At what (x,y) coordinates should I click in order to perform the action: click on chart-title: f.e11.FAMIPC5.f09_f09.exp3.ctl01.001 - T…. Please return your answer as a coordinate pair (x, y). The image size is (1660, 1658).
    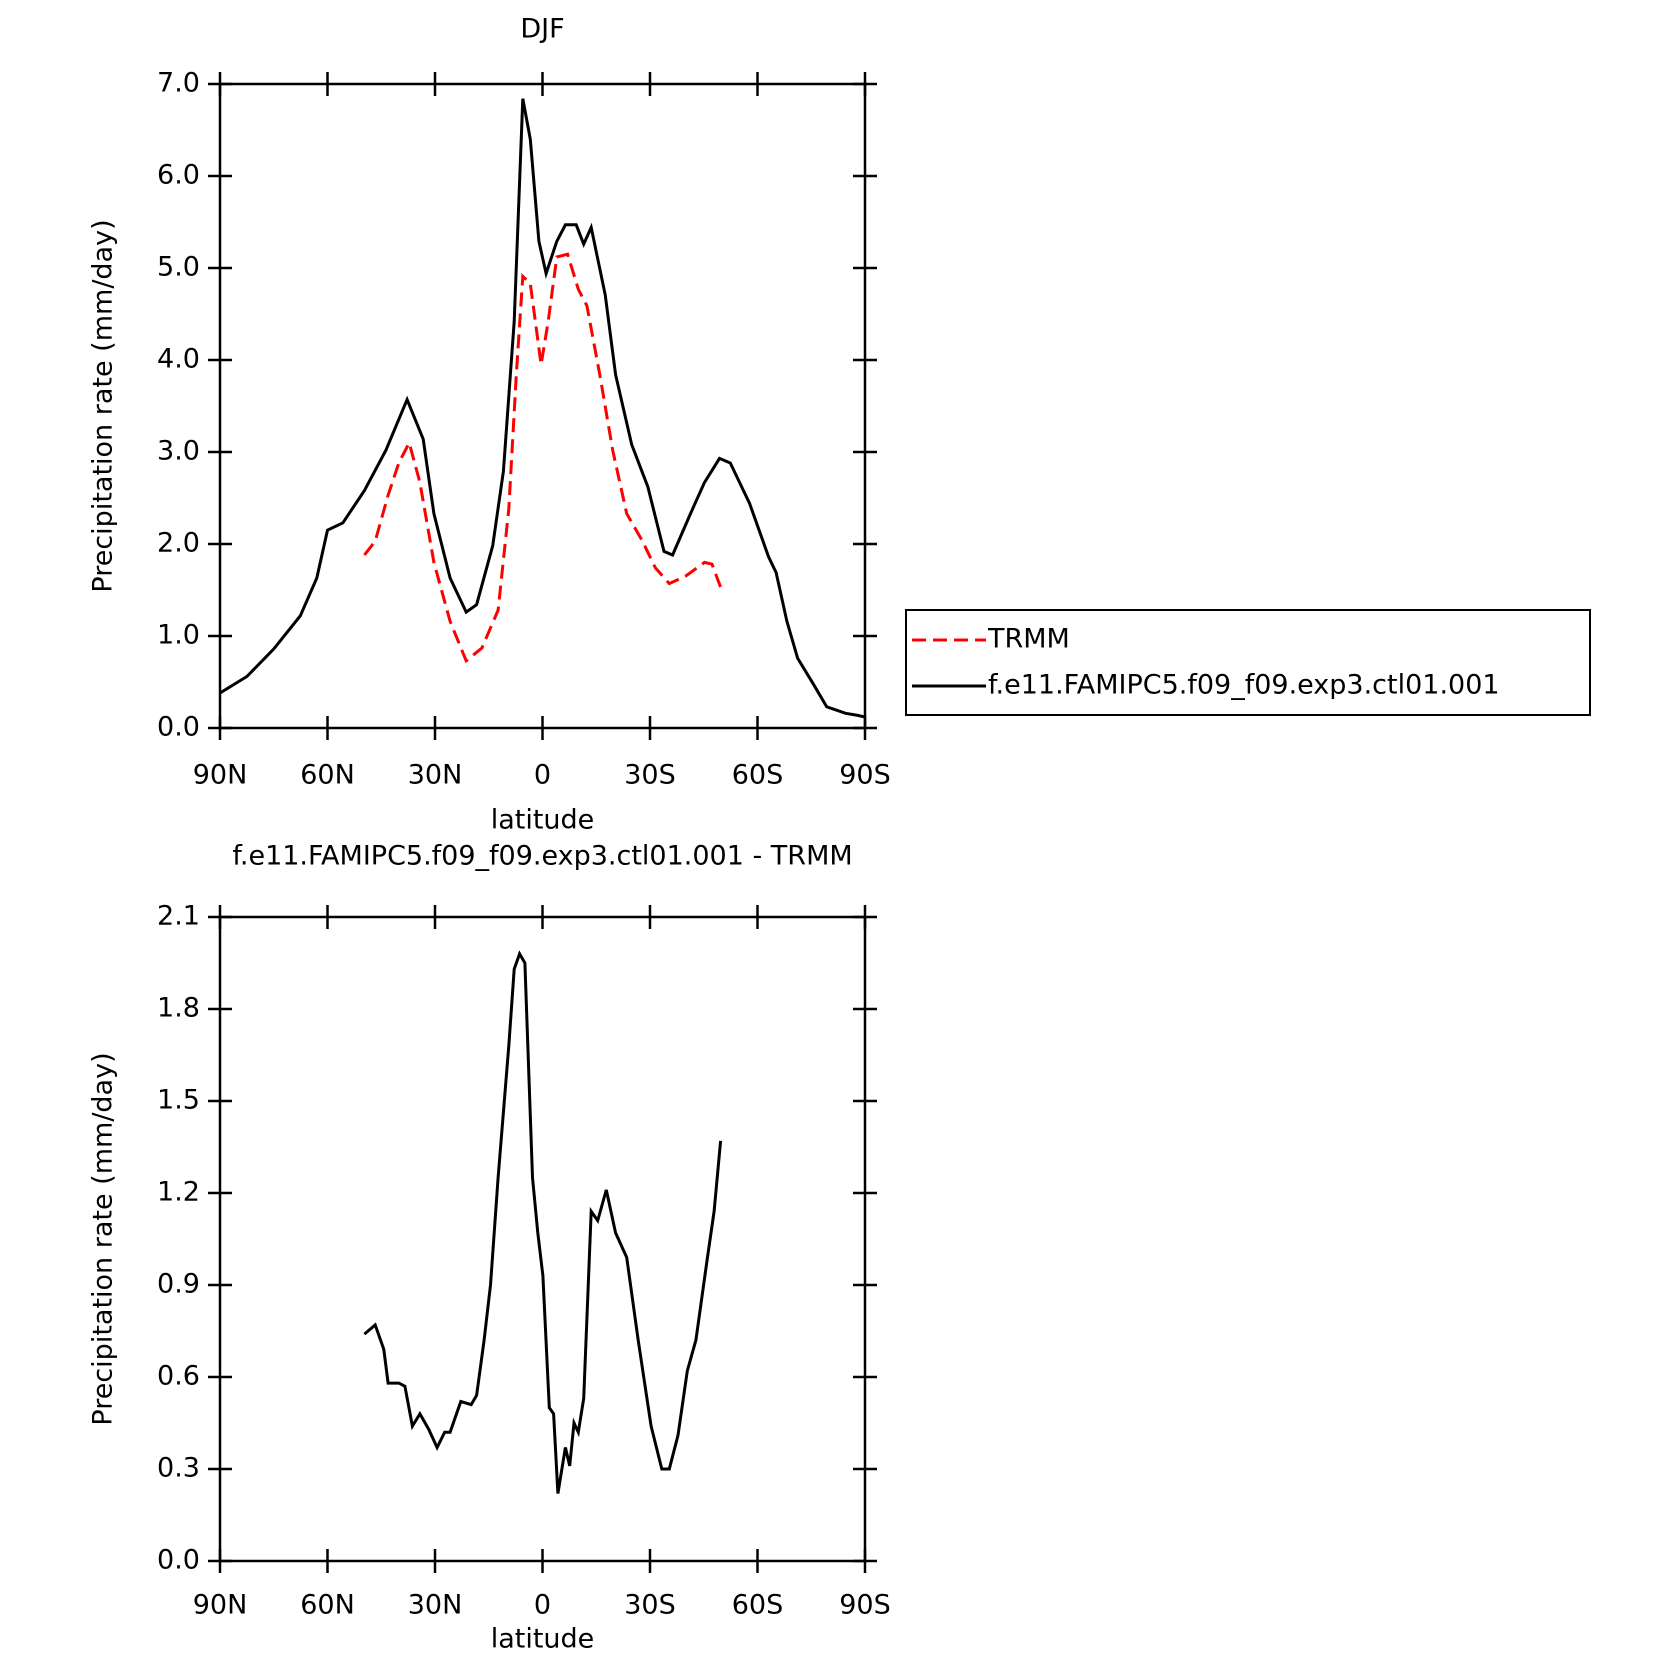
    Looking at the image, I should click on (542, 856).